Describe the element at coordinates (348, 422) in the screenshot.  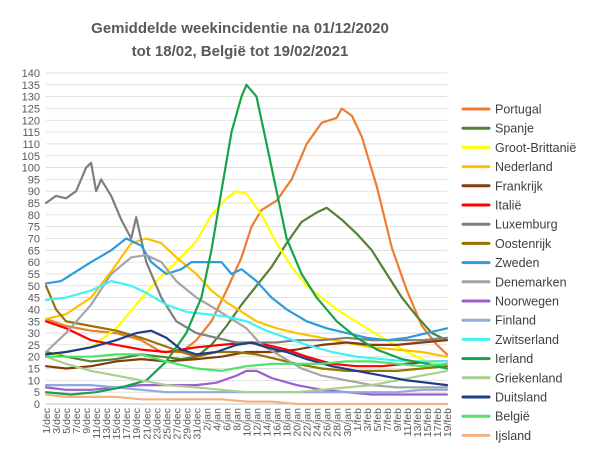
I see `x-tick-label: 30/jan` at that location.